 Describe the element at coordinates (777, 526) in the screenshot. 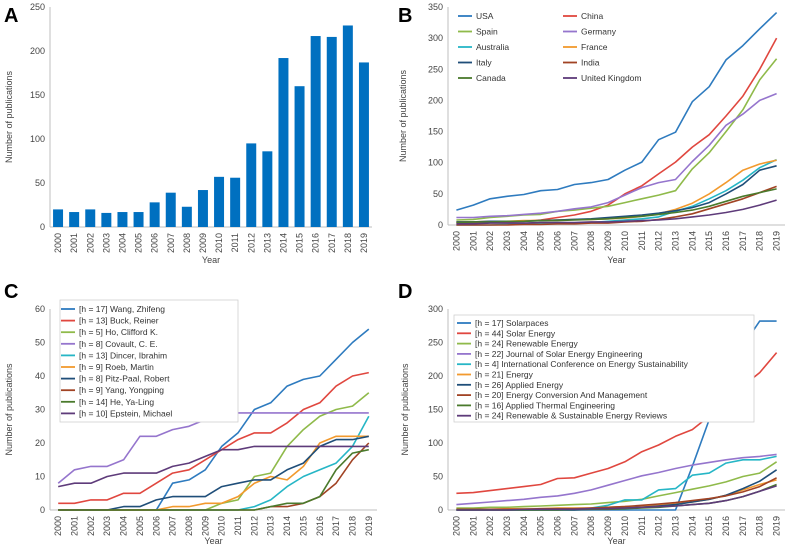

I see `x-tick-label: 2019` at that location.